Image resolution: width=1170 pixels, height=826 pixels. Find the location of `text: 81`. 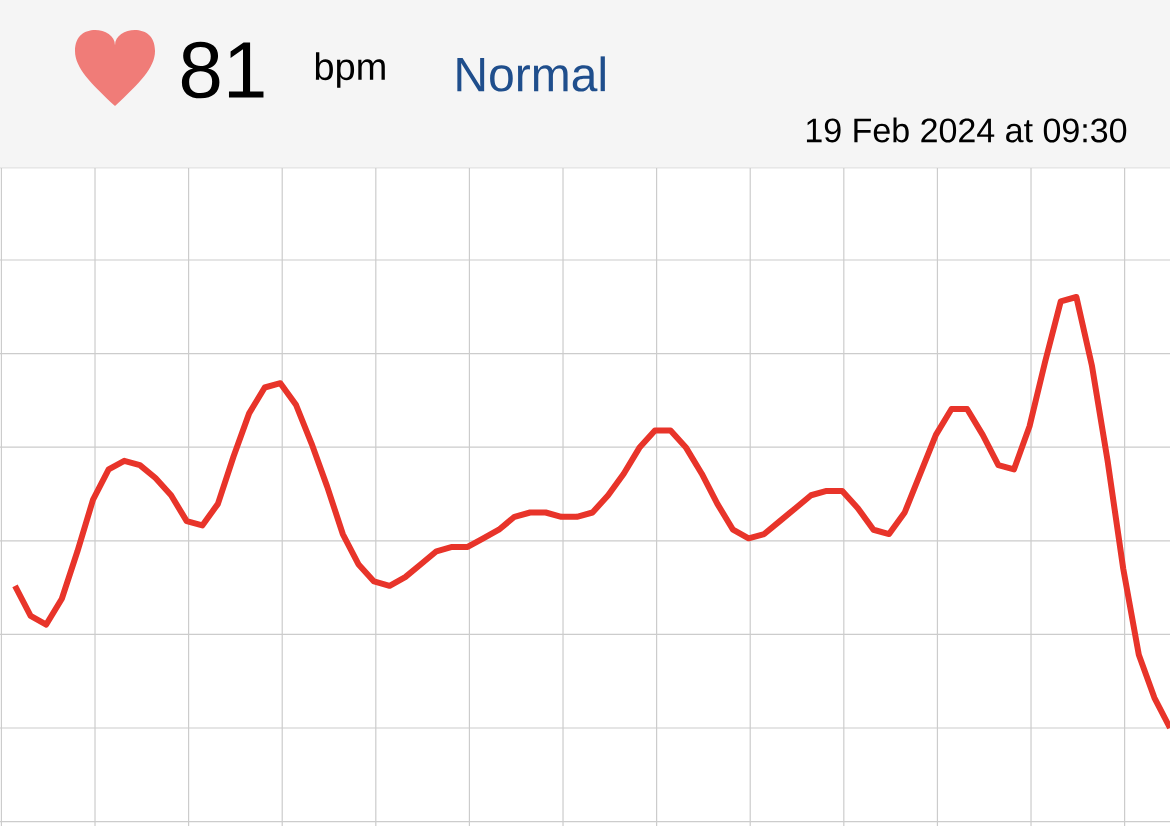

text: 81 is located at coordinates (222, 70).